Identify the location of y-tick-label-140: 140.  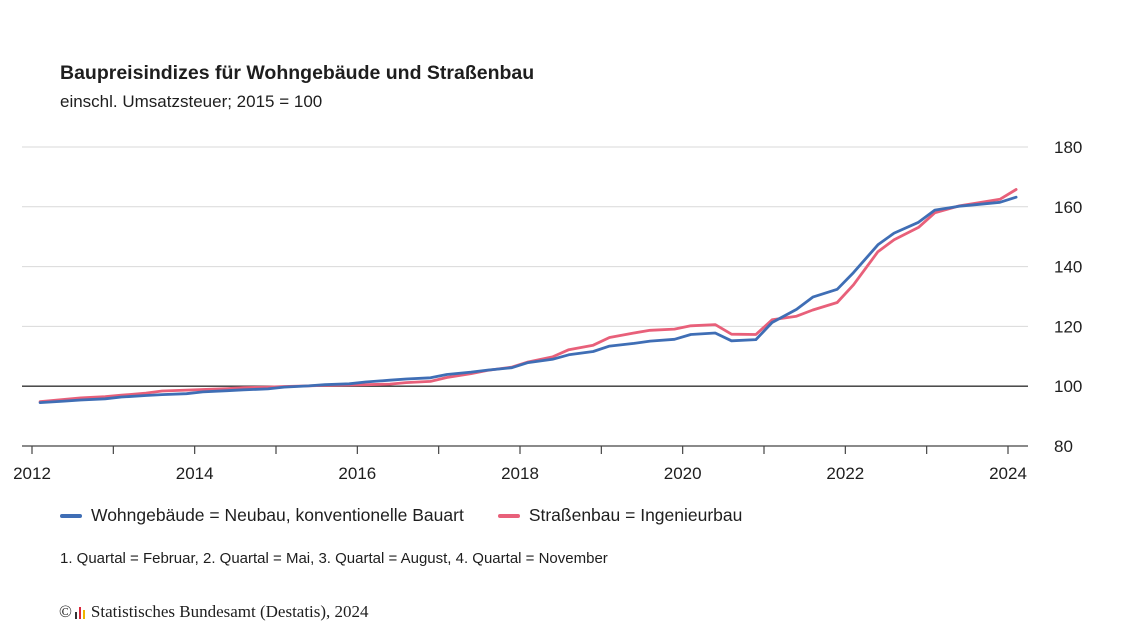
(1068, 267).